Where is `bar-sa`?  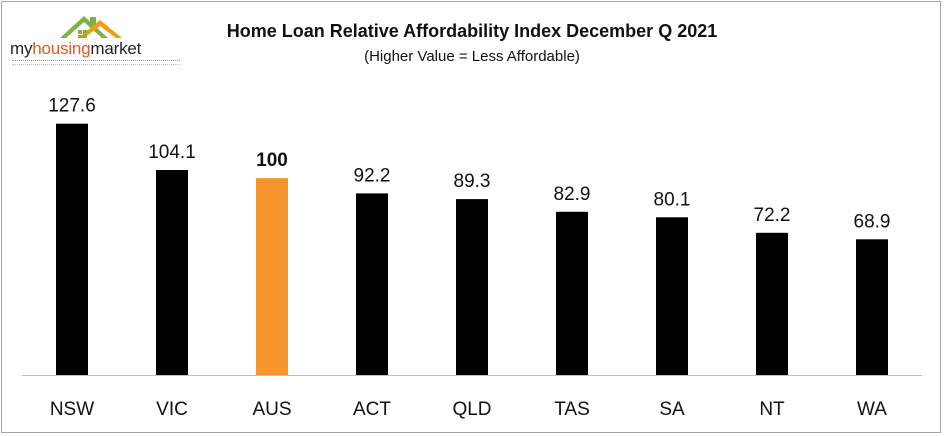 bar-sa is located at coordinates (672, 296).